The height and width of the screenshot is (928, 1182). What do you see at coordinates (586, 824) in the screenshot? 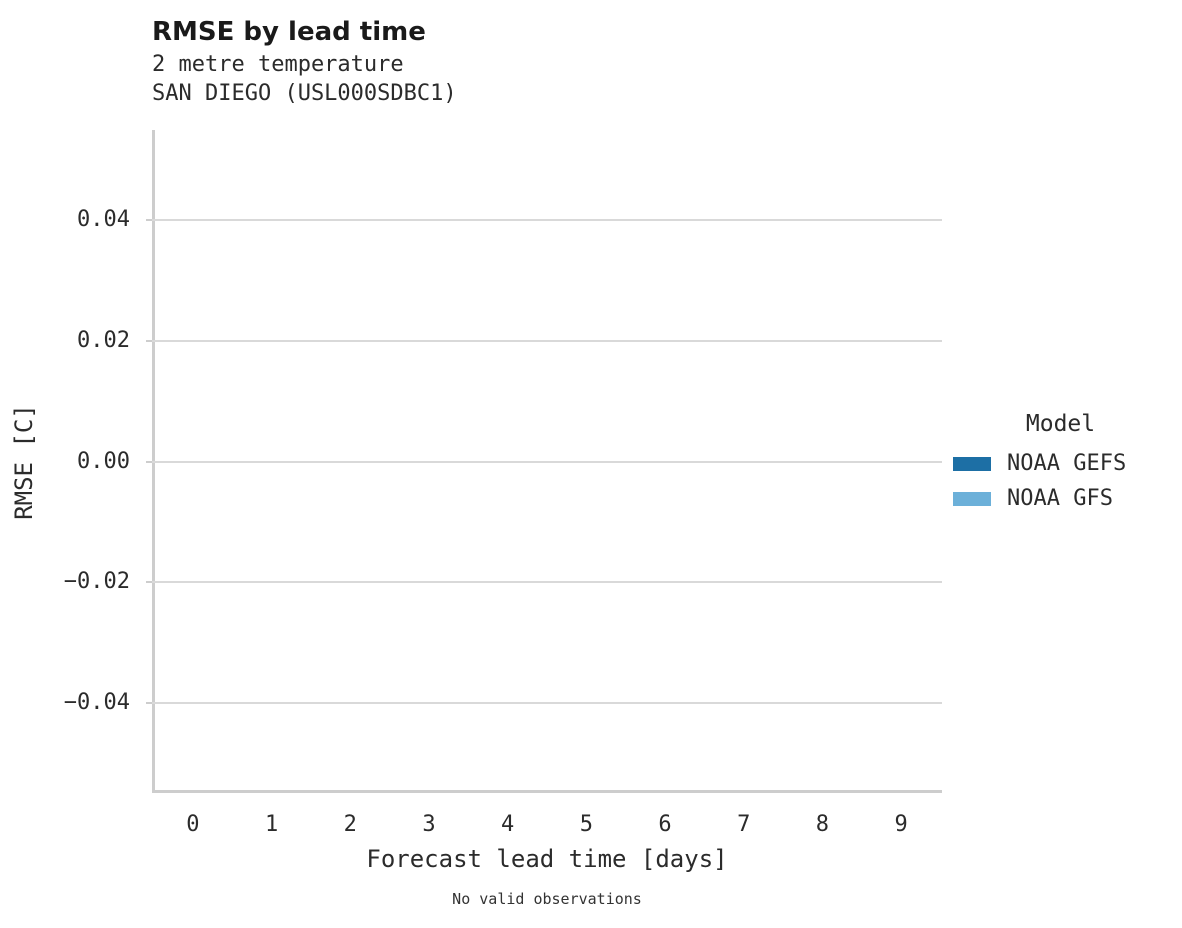
I see `x-tick-label: 5` at bounding box center [586, 824].